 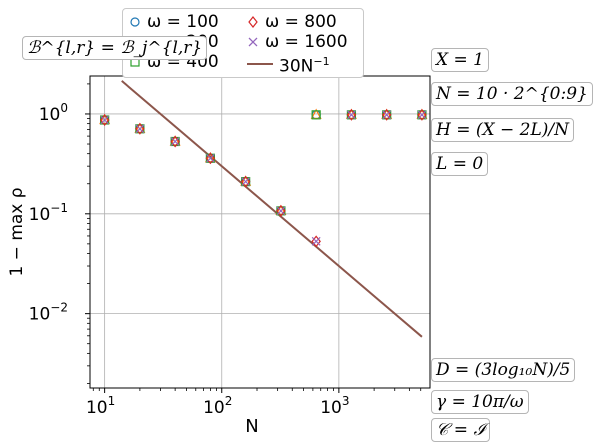 What do you see at coordinates (53, 113) in the screenshot?
I see `y-tick-label: 10⁰` at bounding box center [53, 113].